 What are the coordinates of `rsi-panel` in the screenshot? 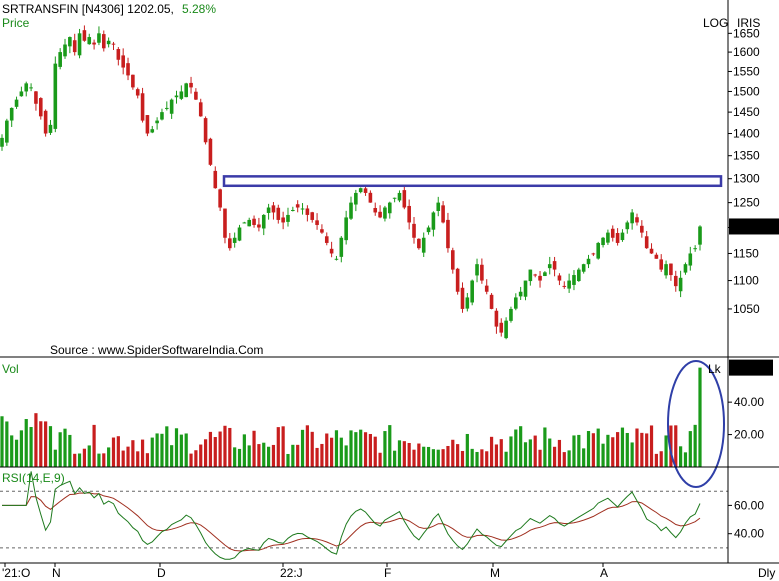 It's located at (364, 515).